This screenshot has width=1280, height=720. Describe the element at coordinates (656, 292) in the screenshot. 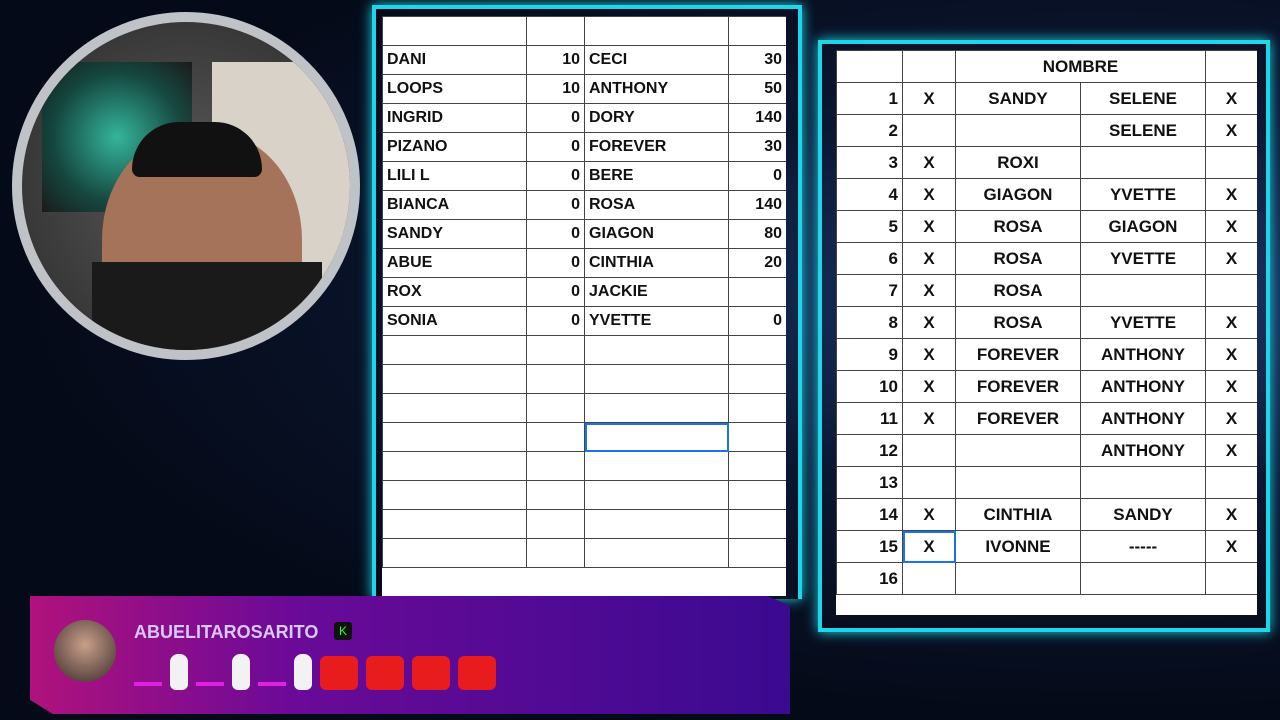

I see `table-cell: JACKIE` at that location.